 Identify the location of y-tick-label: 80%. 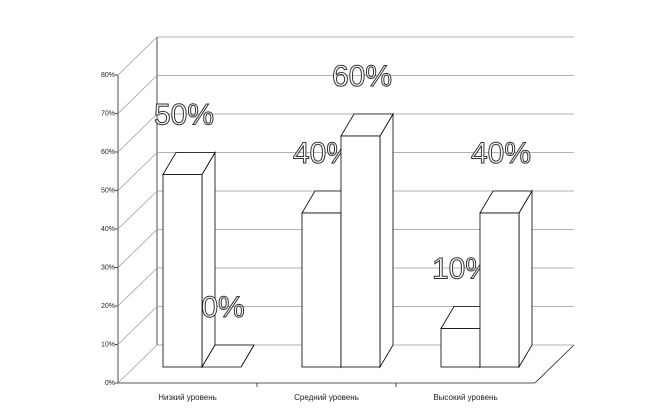
(108, 75).